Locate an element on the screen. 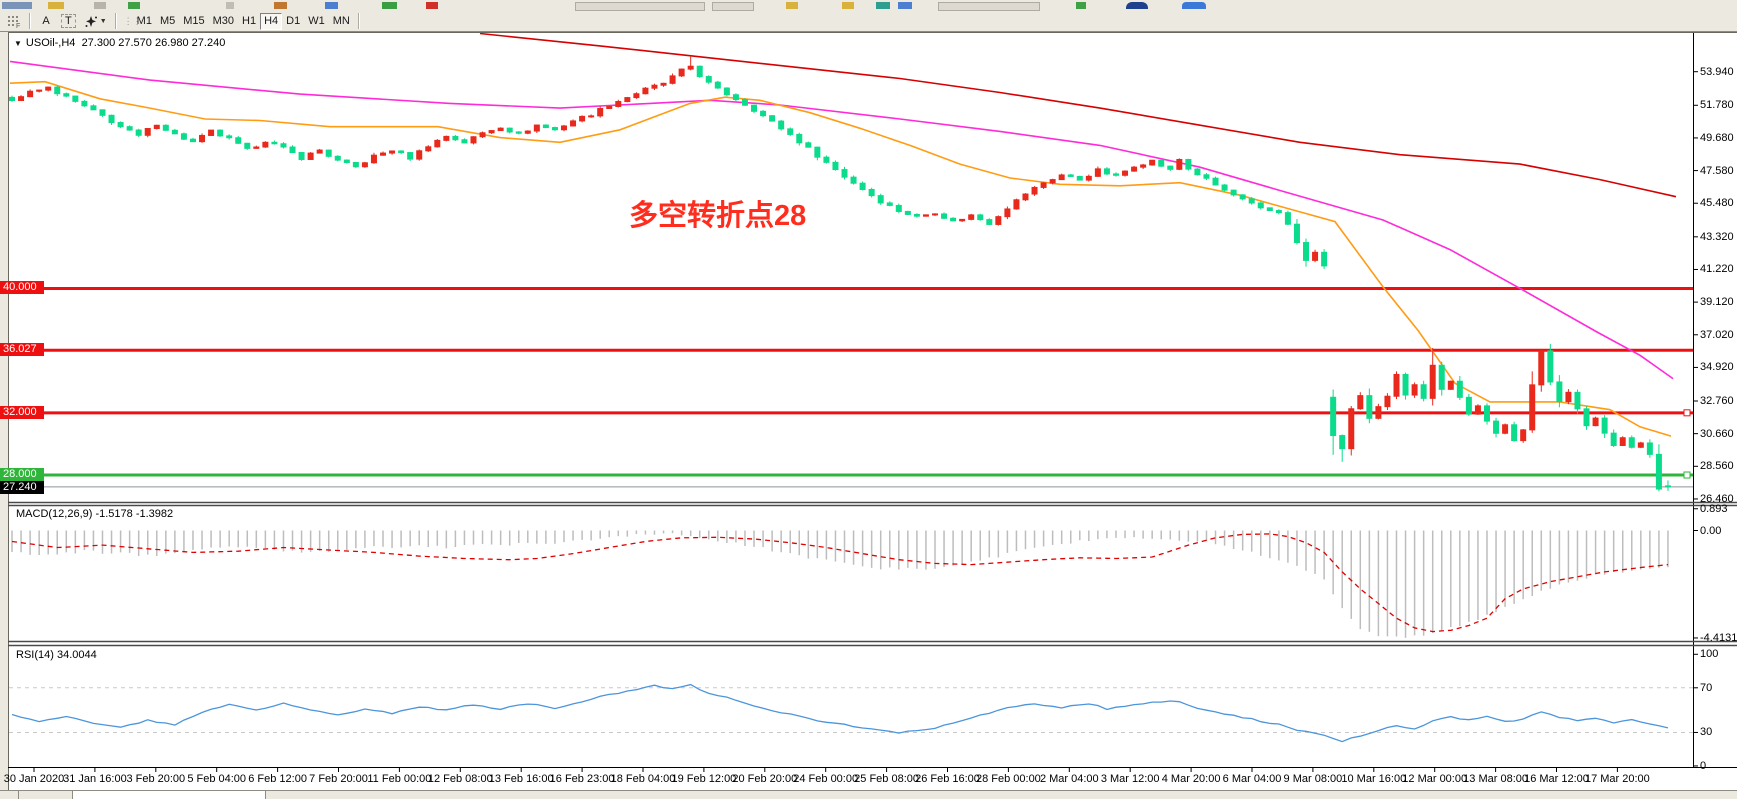 This screenshot has height=799, width=1737. timeframe-button-h1: H1 is located at coordinates (249, 21).